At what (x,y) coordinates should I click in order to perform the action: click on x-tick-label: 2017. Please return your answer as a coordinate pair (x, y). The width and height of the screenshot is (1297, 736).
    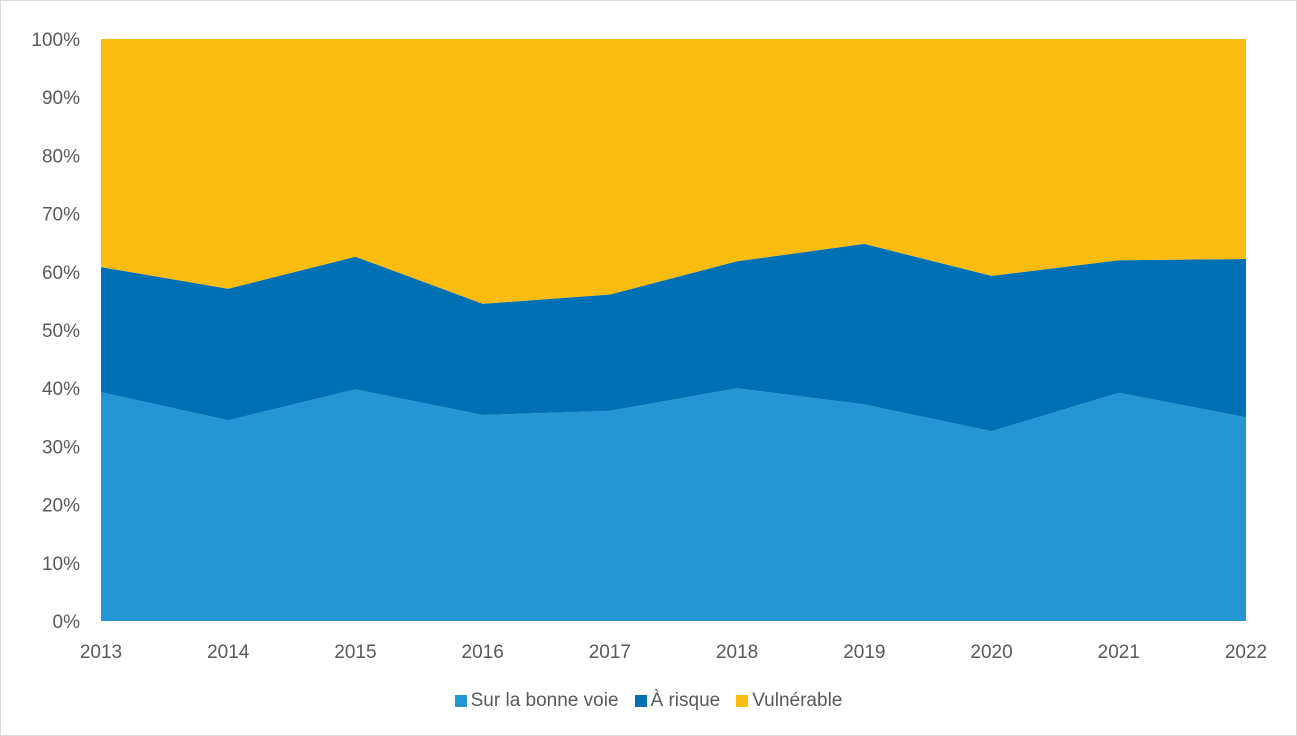
    Looking at the image, I should click on (610, 652).